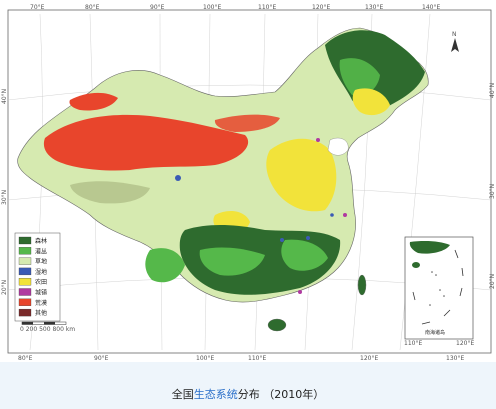 The image size is (496, 409). I want to click on region-farmland-north, so click(301, 175).